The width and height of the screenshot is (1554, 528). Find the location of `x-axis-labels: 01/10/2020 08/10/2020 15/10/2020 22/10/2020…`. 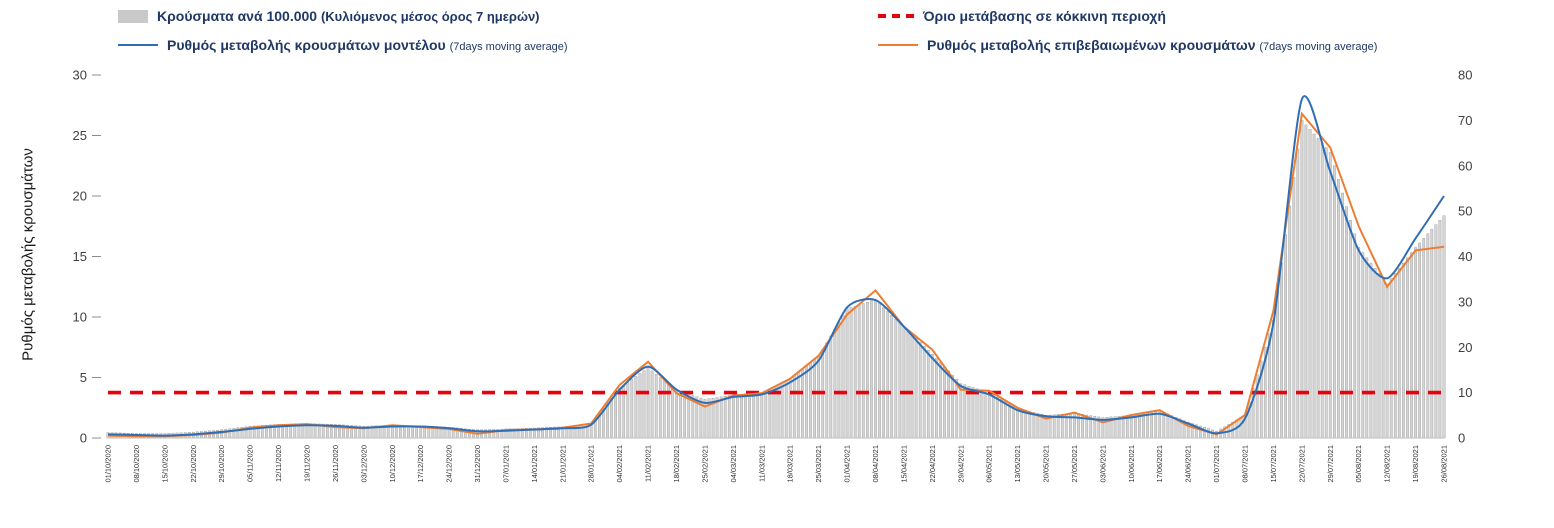

x-axis-labels: 01/10/2020 08/10/2020 15/10/2020 22/10/2020… is located at coordinates (776, 464).